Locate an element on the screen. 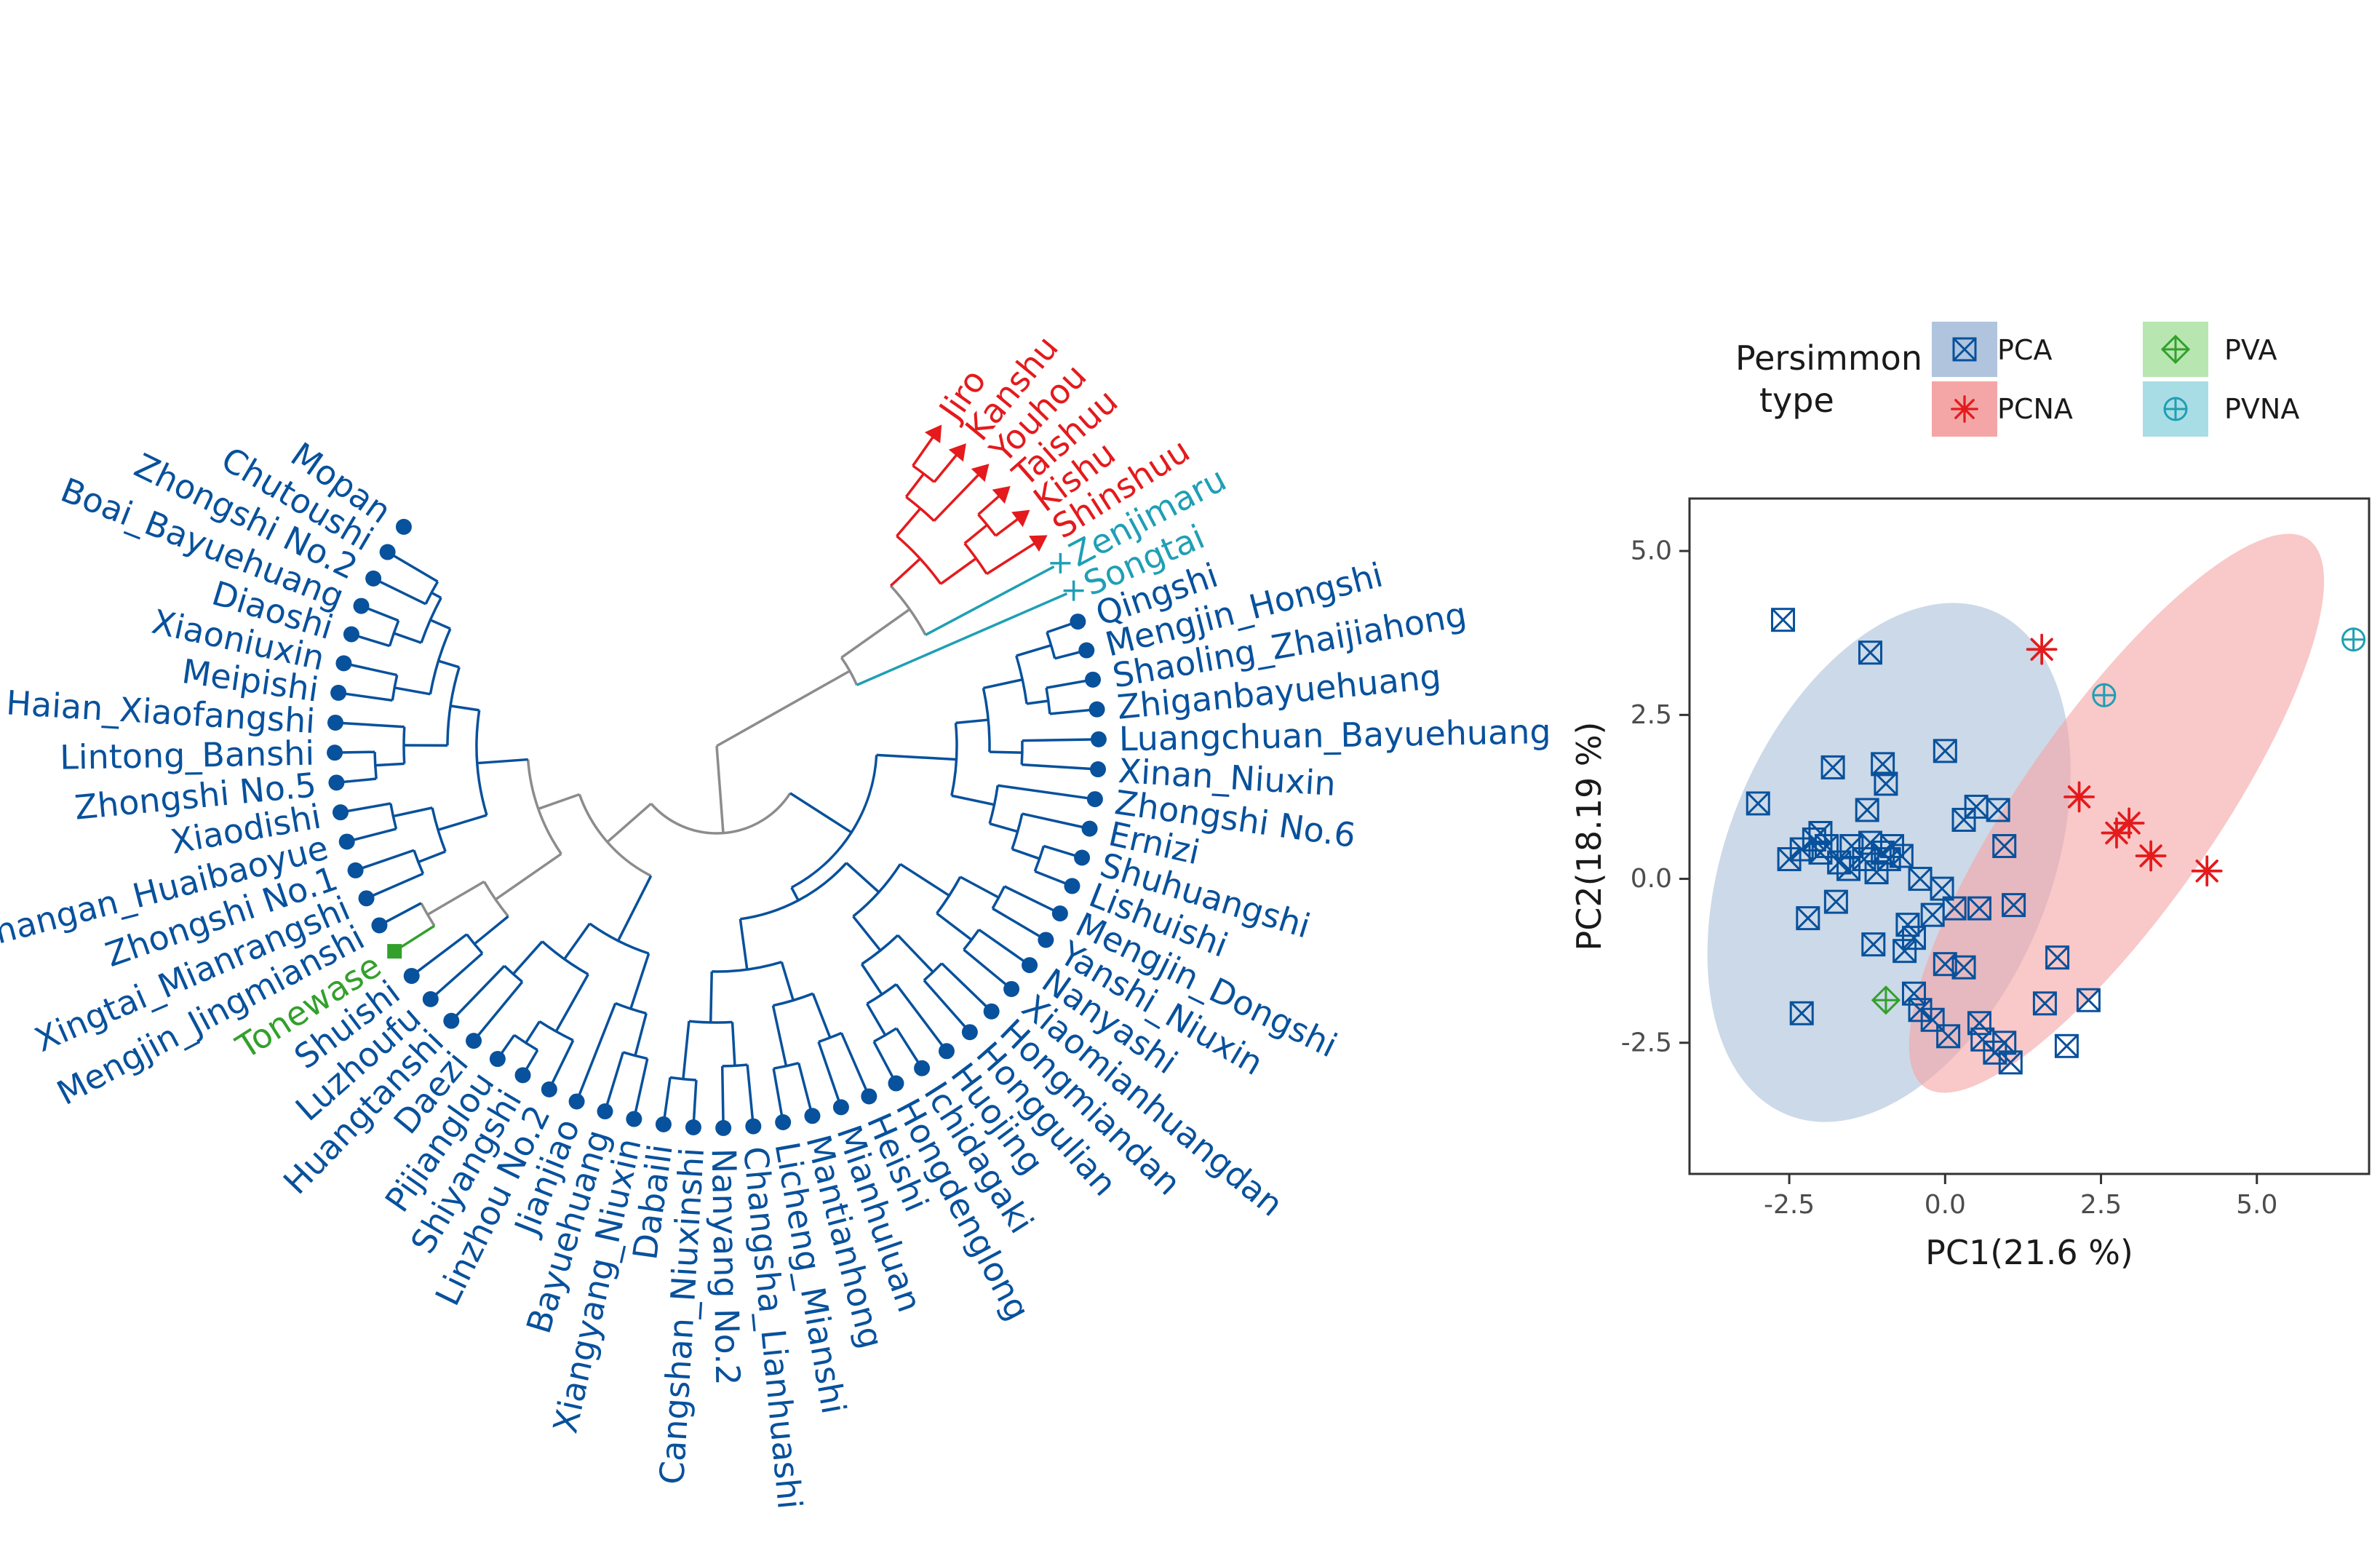  tip-jiro is located at coordinates (933, 433).